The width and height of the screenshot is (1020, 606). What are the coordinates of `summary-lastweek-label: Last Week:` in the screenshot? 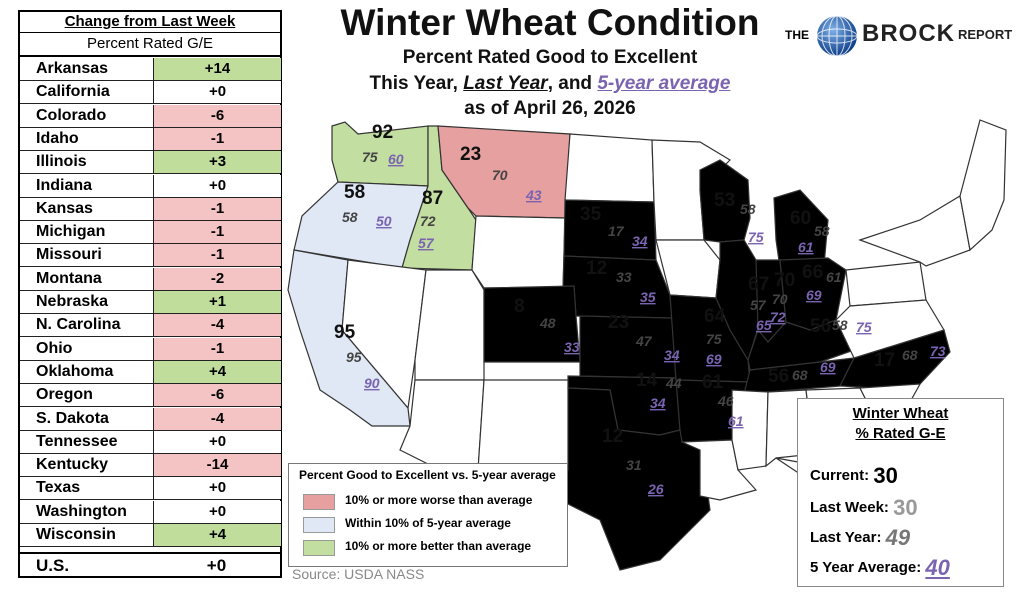 It's located at (849, 507).